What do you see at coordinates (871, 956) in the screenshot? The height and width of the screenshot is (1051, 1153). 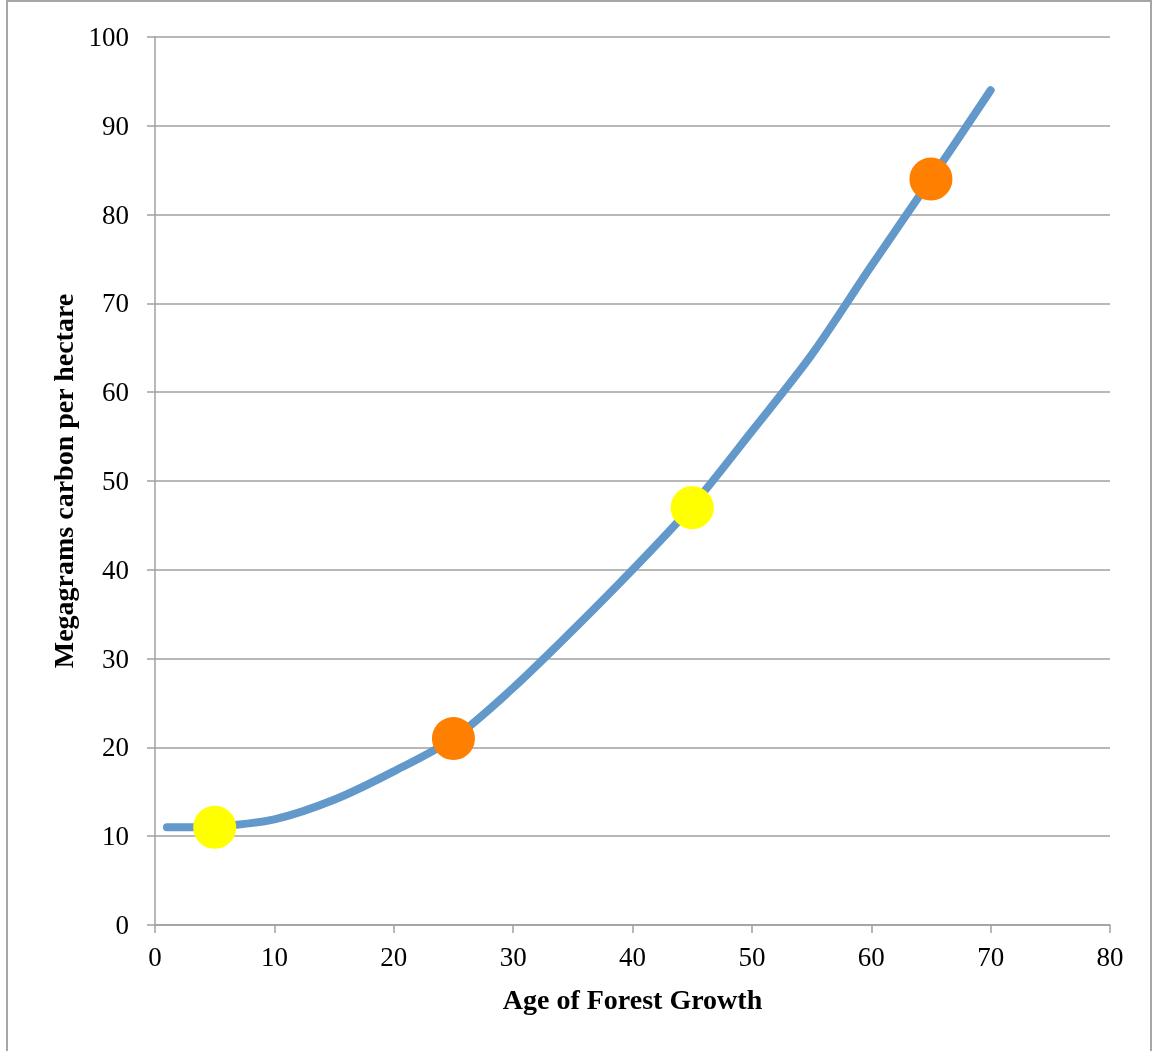 I see `x-tick-label: 60` at bounding box center [871, 956].